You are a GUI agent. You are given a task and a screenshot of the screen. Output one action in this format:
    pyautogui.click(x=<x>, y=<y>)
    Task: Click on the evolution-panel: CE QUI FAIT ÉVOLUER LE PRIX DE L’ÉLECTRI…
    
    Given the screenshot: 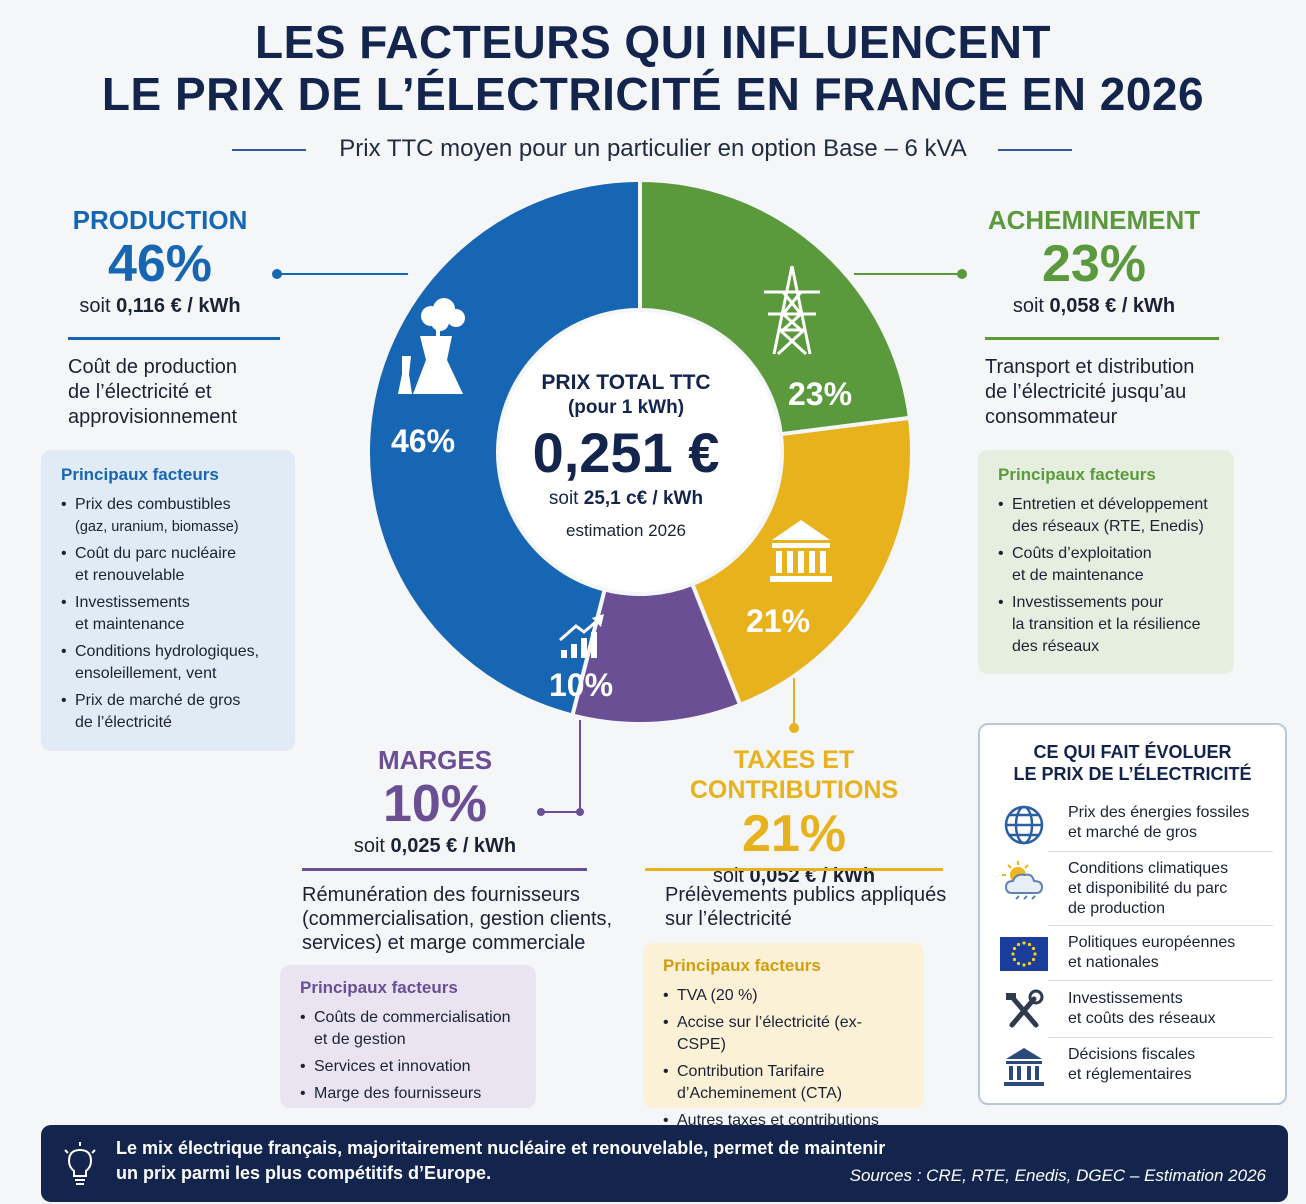 What is the action you would take?
    pyautogui.click(x=1132, y=914)
    